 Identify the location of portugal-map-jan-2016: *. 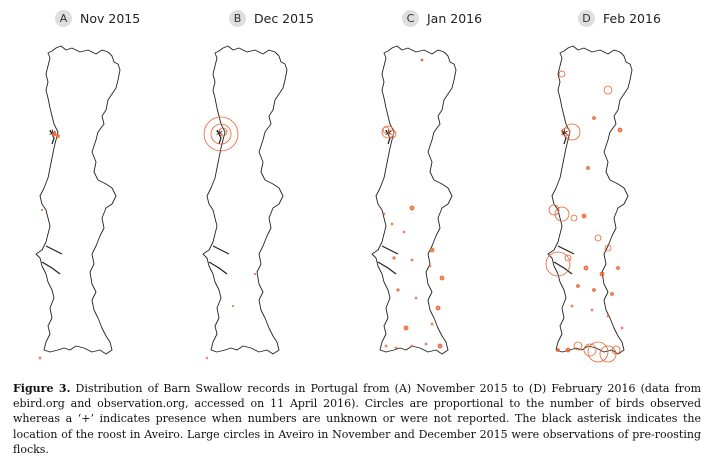
(414, 200).